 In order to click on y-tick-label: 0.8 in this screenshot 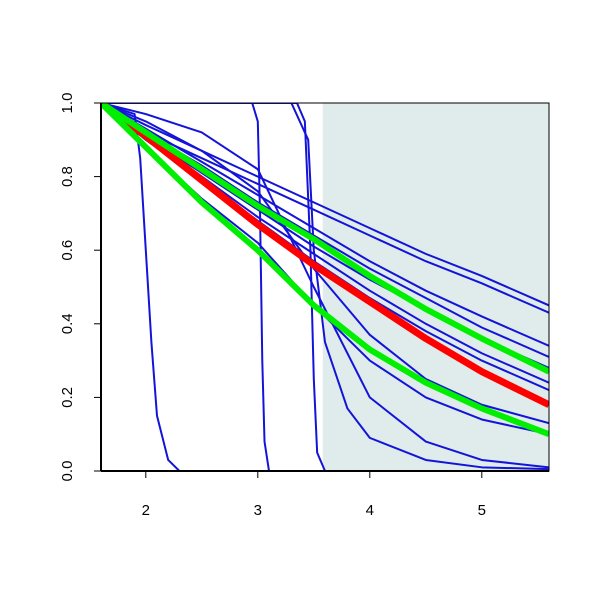, I will do `click(67, 176)`.